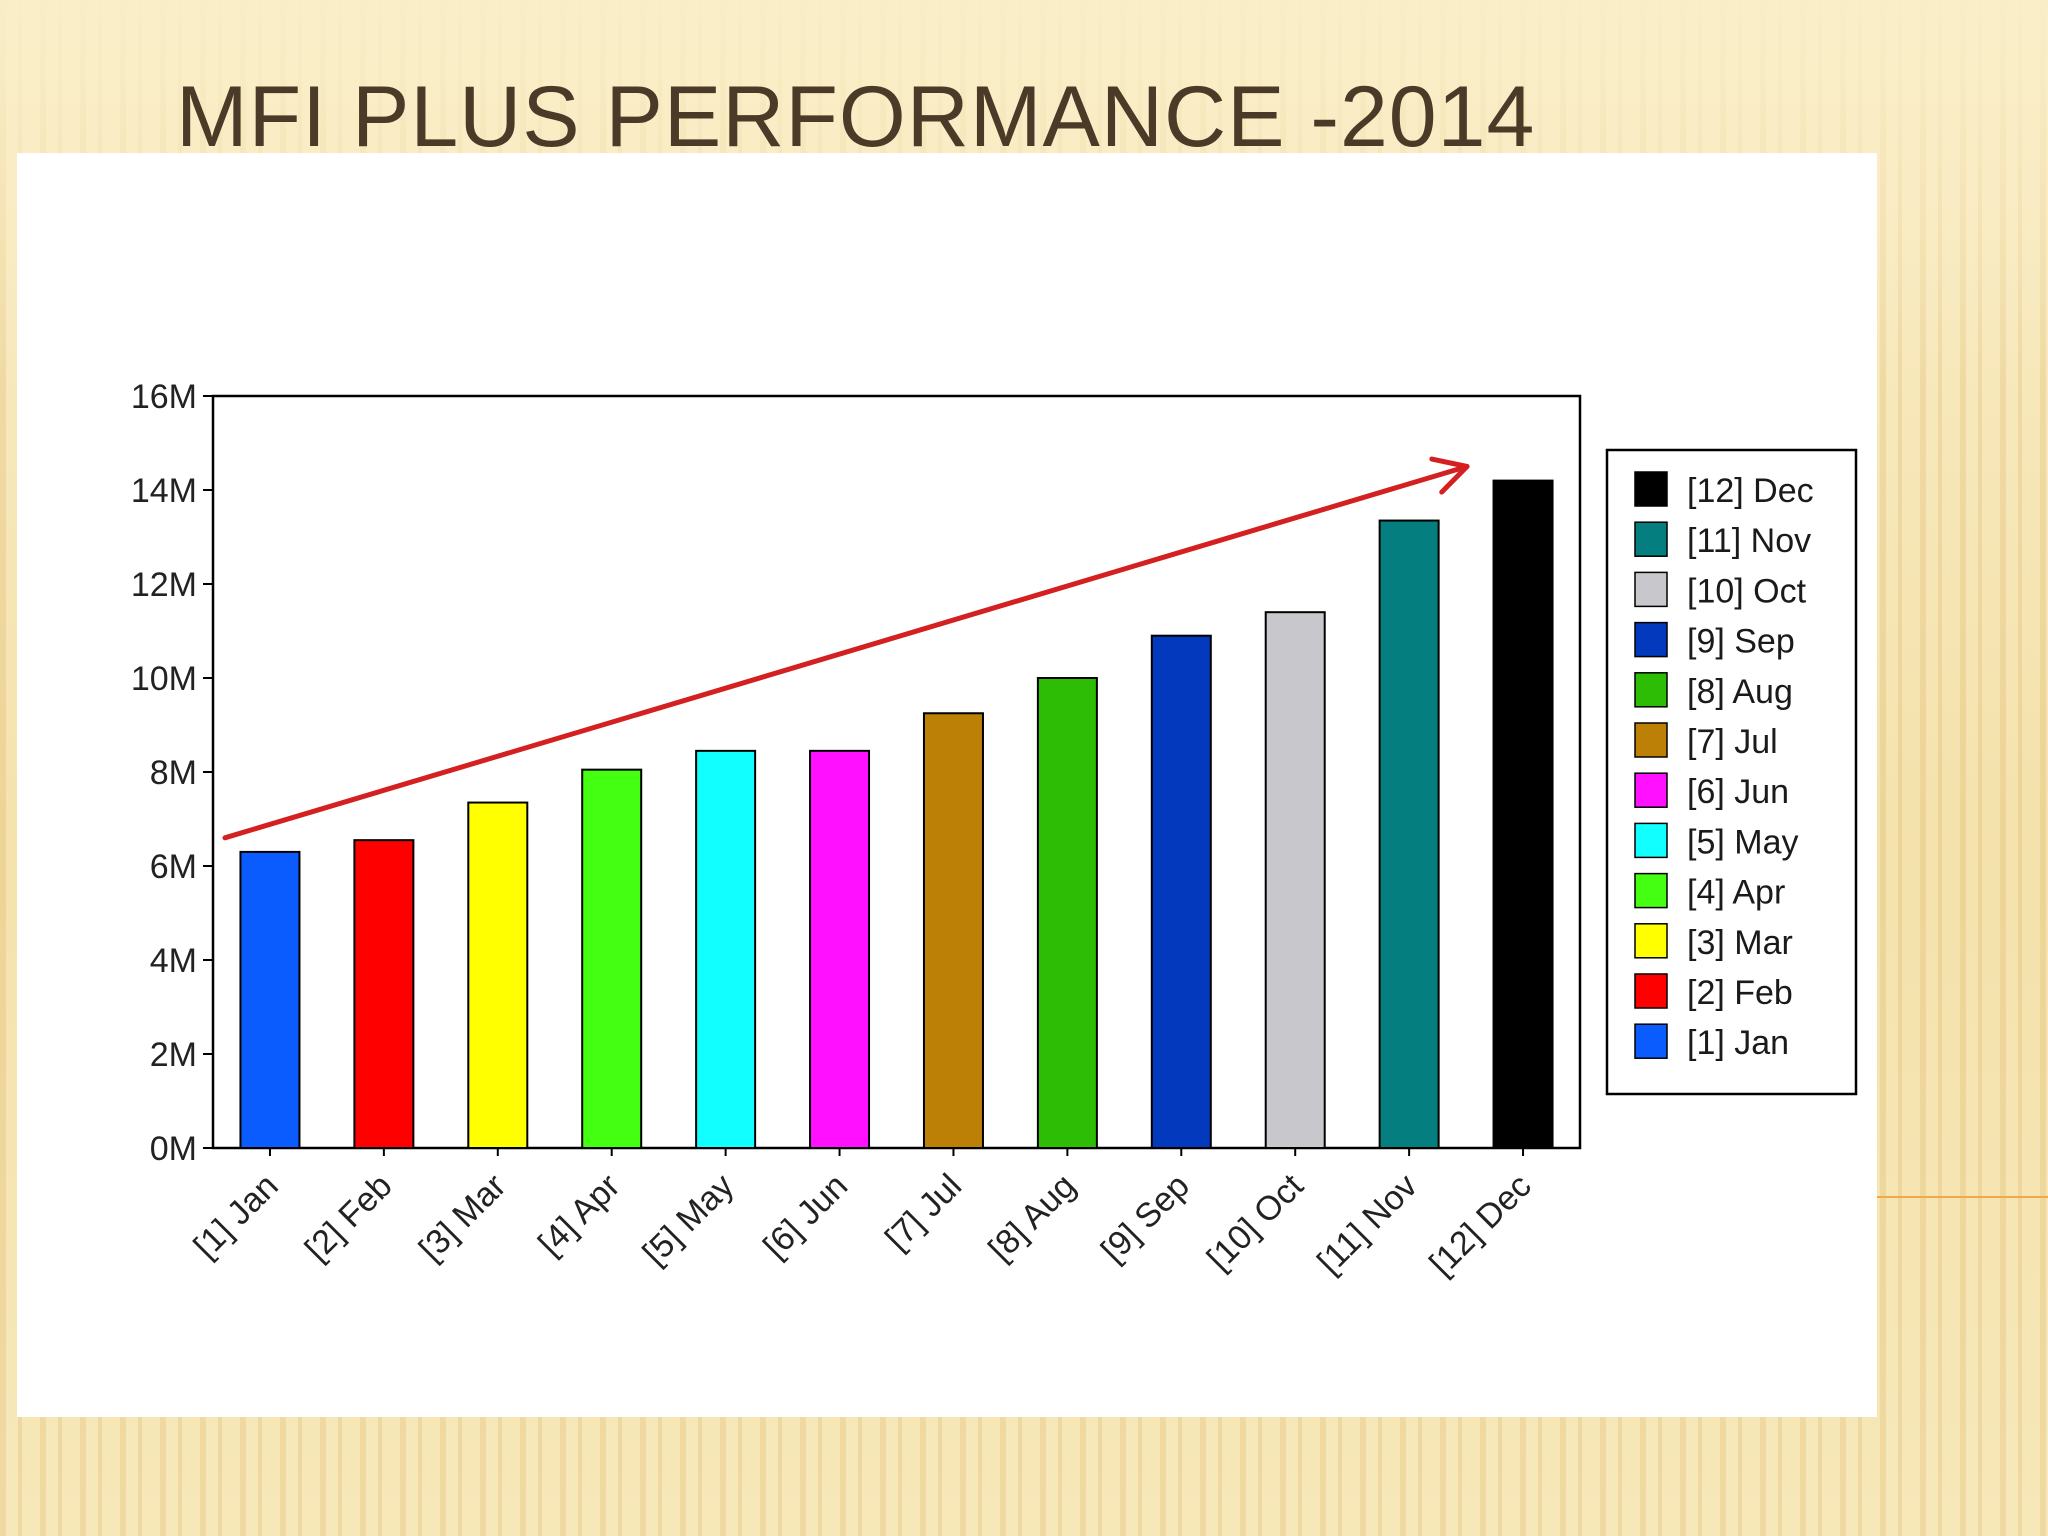 The width and height of the screenshot is (2048, 1536). What do you see at coordinates (579, 1215) in the screenshot?
I see `x-tick-label: [4] Apr` at bounding box center [579, 1215].